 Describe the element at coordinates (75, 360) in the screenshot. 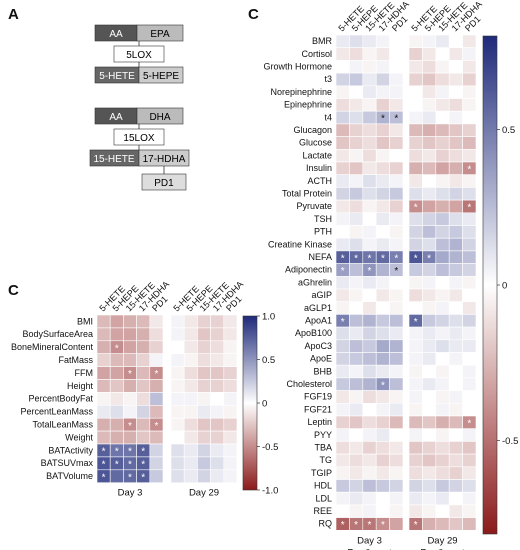

I see `row-label: FatMass` at that location.